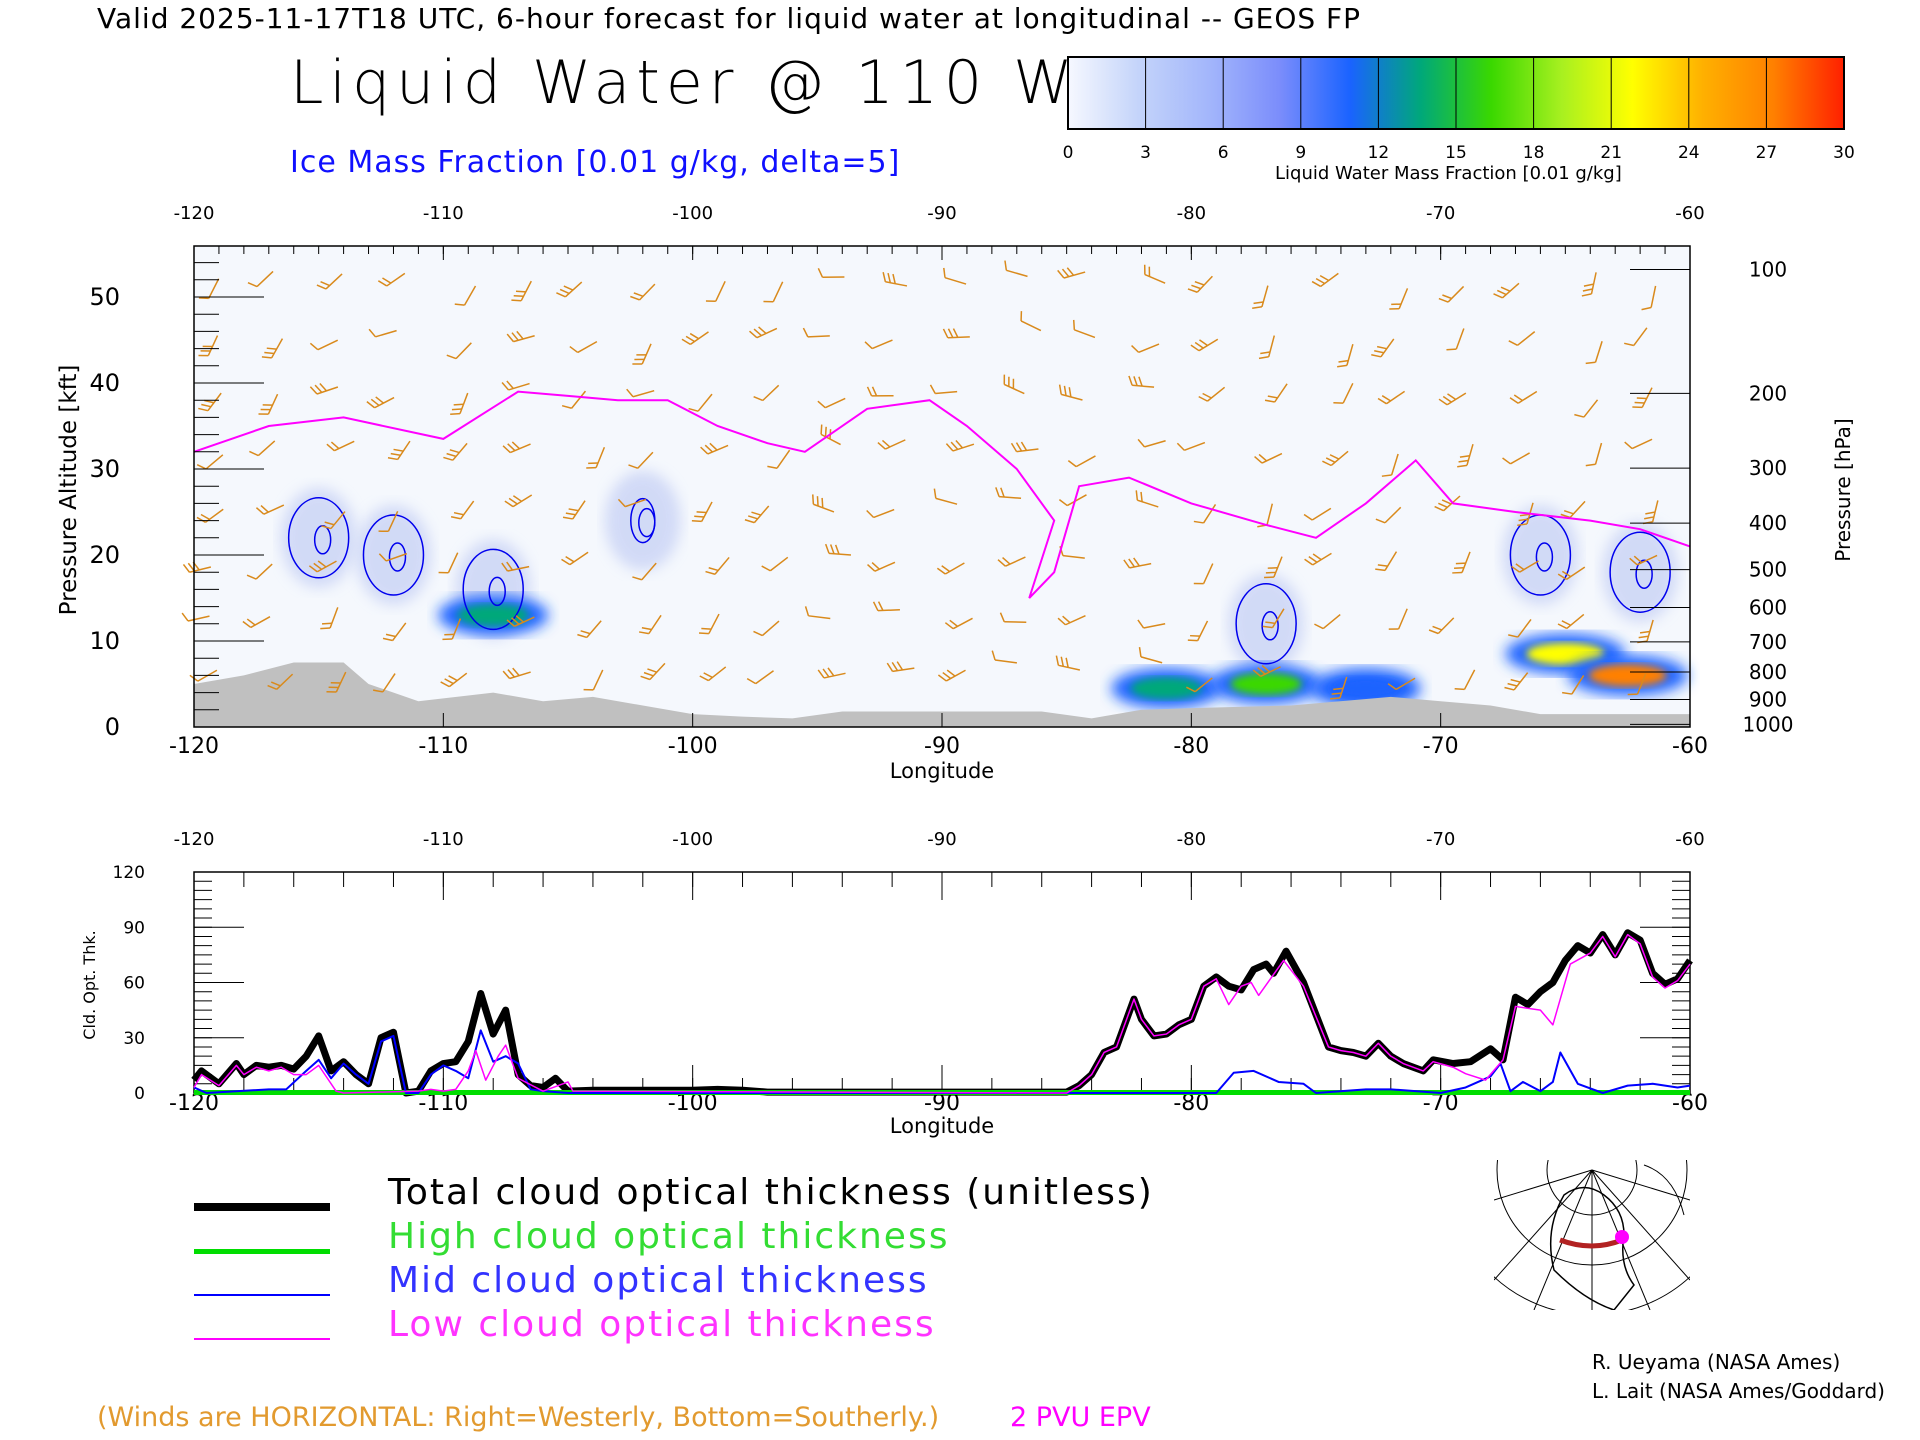  I want to click on x-tick-label-top: -120, so click(194, 213).